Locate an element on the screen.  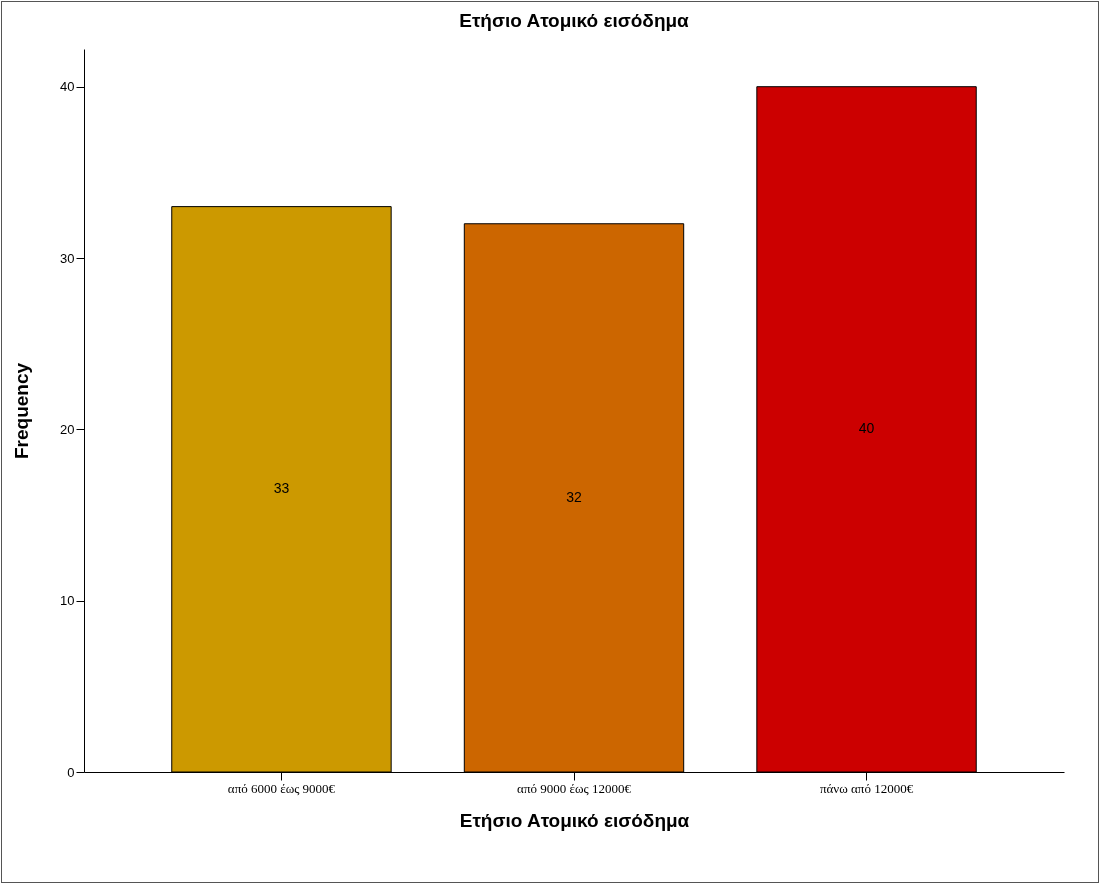
y-tick-label: 10 is located at coordinates (67, 601).